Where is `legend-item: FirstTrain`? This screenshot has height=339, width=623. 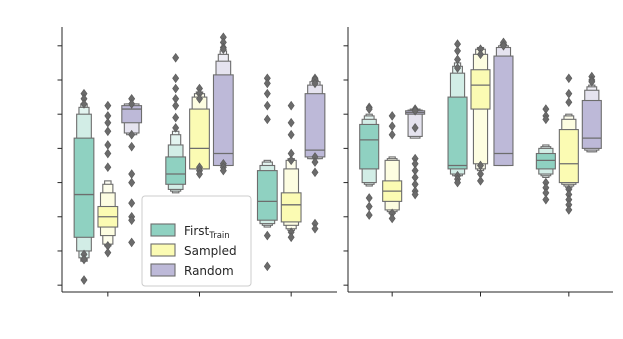
legend-item: FirstTrain is located at coordinates (190, 232).